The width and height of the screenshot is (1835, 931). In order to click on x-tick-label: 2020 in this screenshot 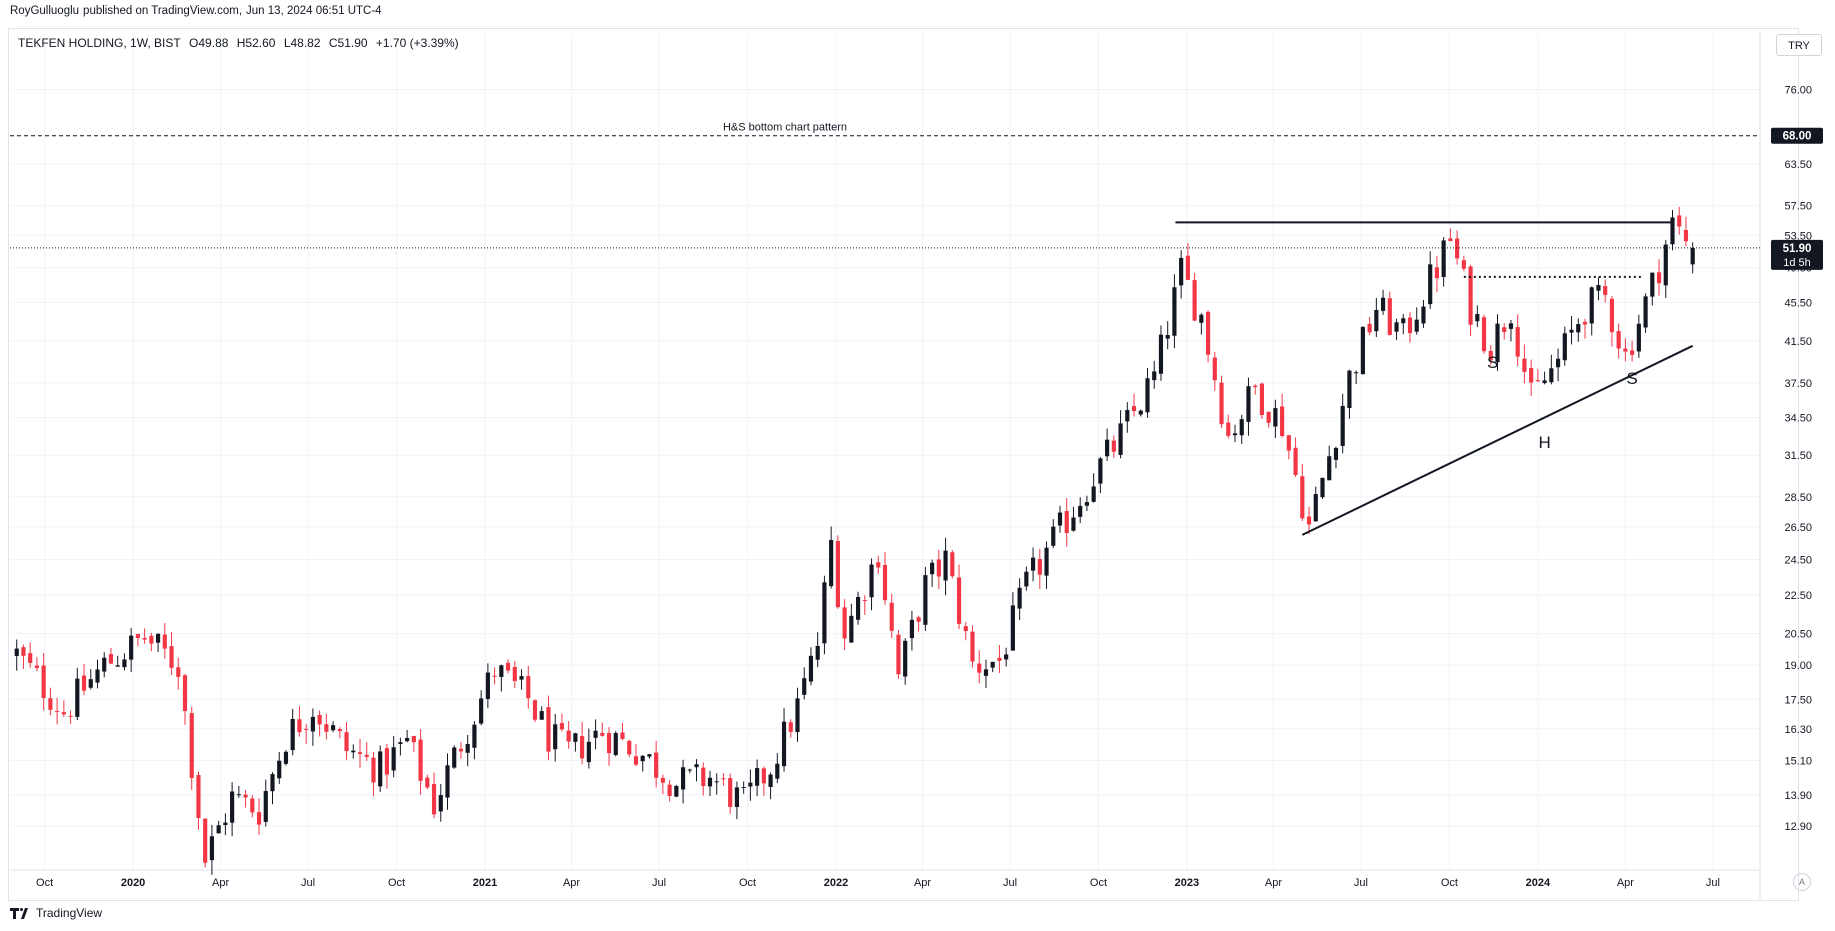, I will do `click(133, 883)`.